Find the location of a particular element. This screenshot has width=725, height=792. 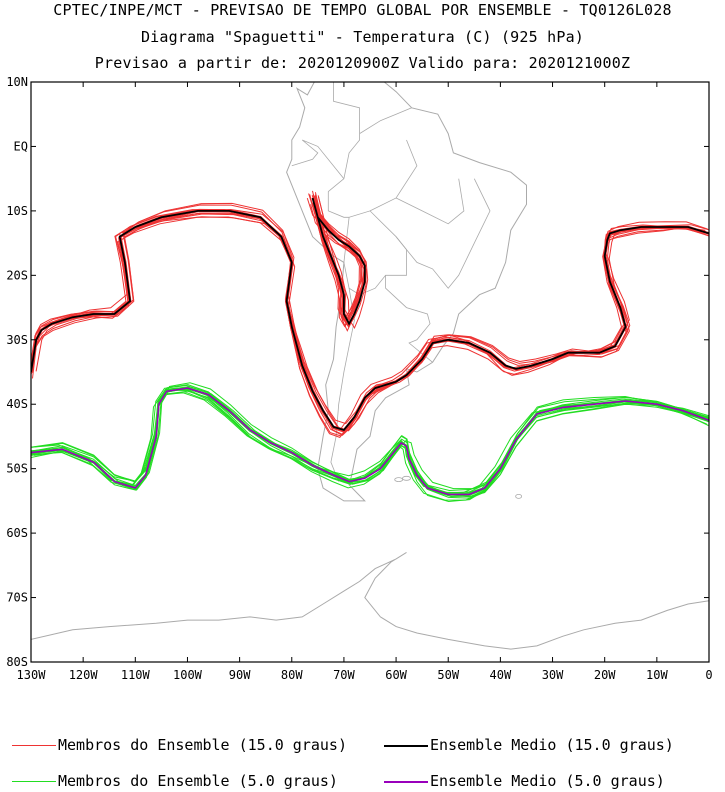

x-tick-label: 60W is located at coordinates (396, 675).